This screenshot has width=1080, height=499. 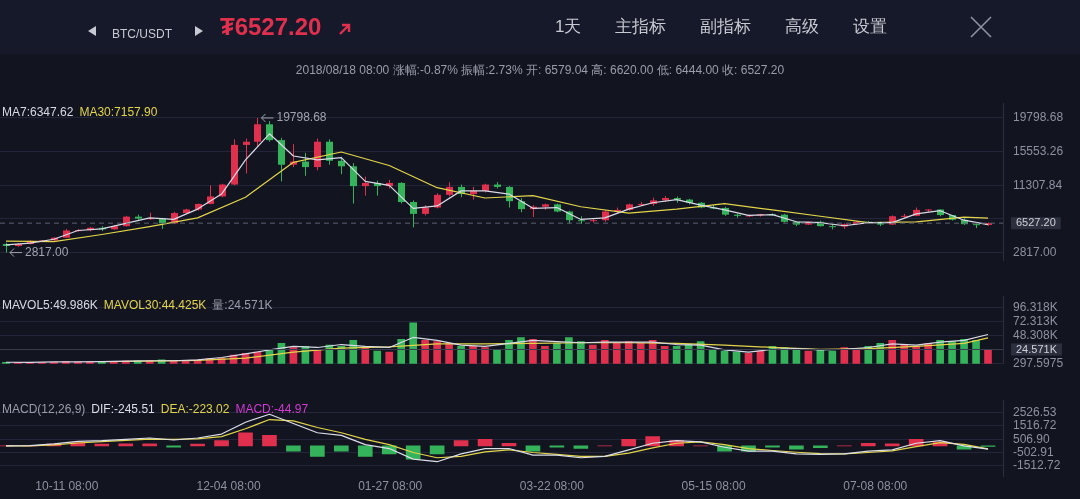 I want to click on text: MA7:6347.62, so click(x=38, y=111).